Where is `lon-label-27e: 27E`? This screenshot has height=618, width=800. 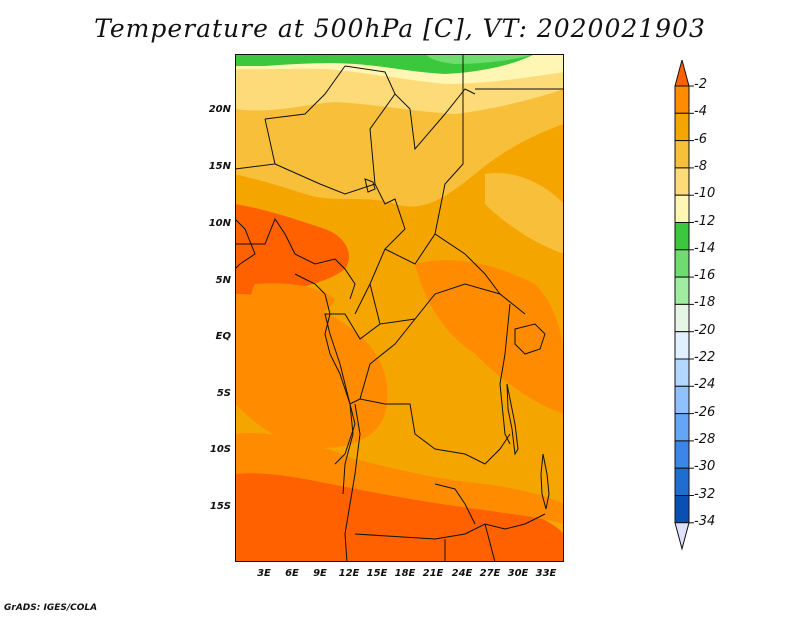 lon-label-27e: 27E is located at coordinates (490, 573).